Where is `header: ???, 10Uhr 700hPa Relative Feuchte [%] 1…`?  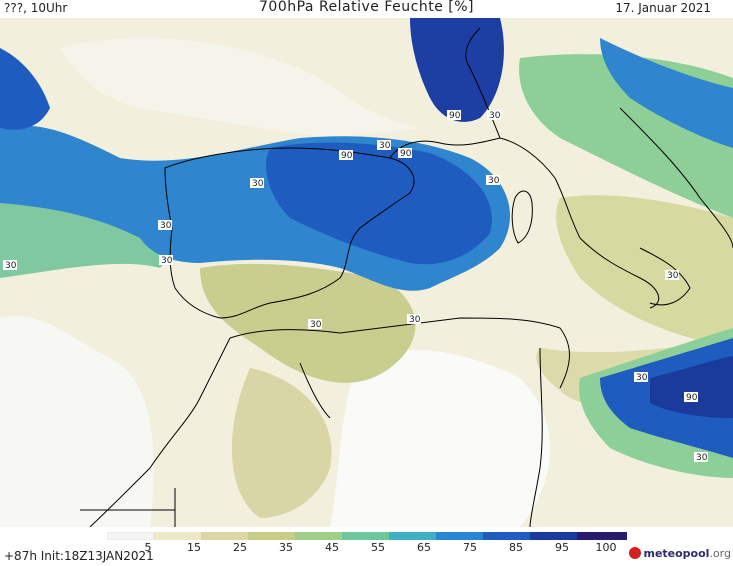
header: ???, 10Uhr 700hPa Relative Feuchte [%] 1… is located at coordinates (366, 9).